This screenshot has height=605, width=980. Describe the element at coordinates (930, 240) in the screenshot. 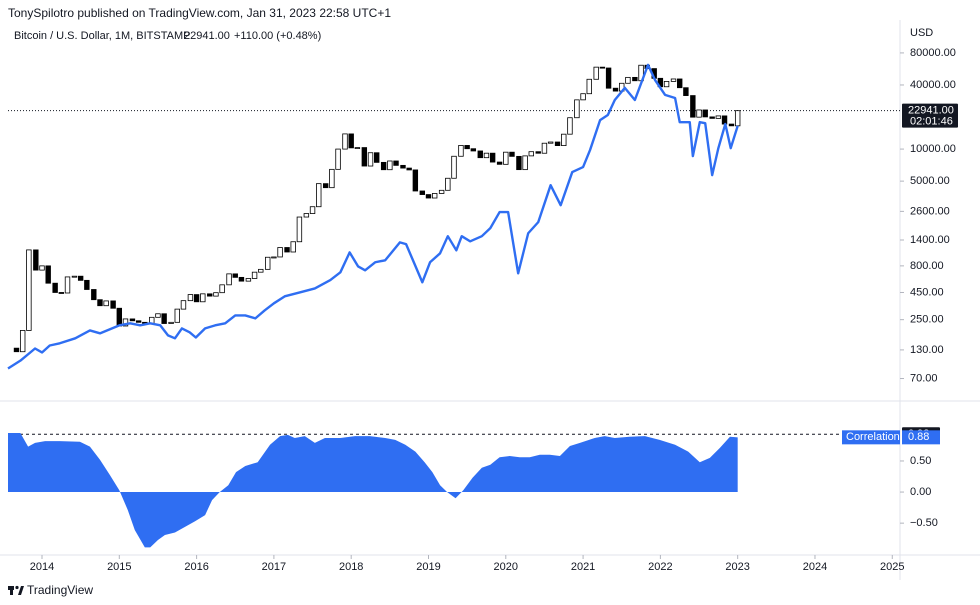

I see `y-tick-label: 1400.00` at that location.